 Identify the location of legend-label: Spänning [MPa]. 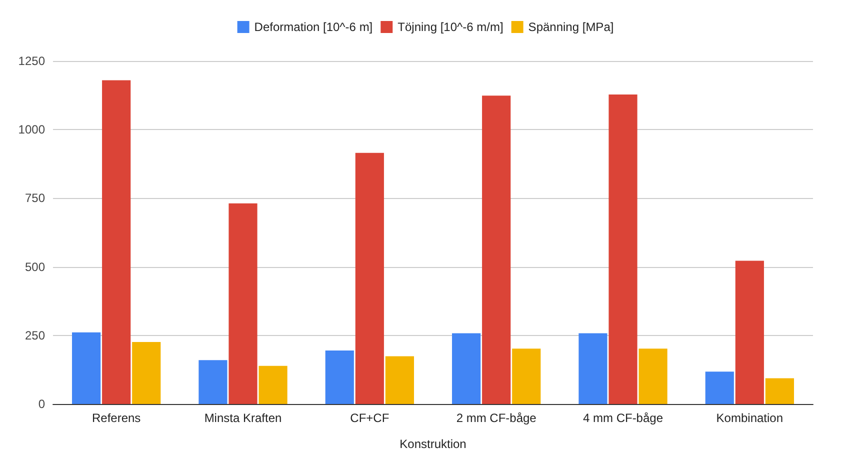
(571, 27).